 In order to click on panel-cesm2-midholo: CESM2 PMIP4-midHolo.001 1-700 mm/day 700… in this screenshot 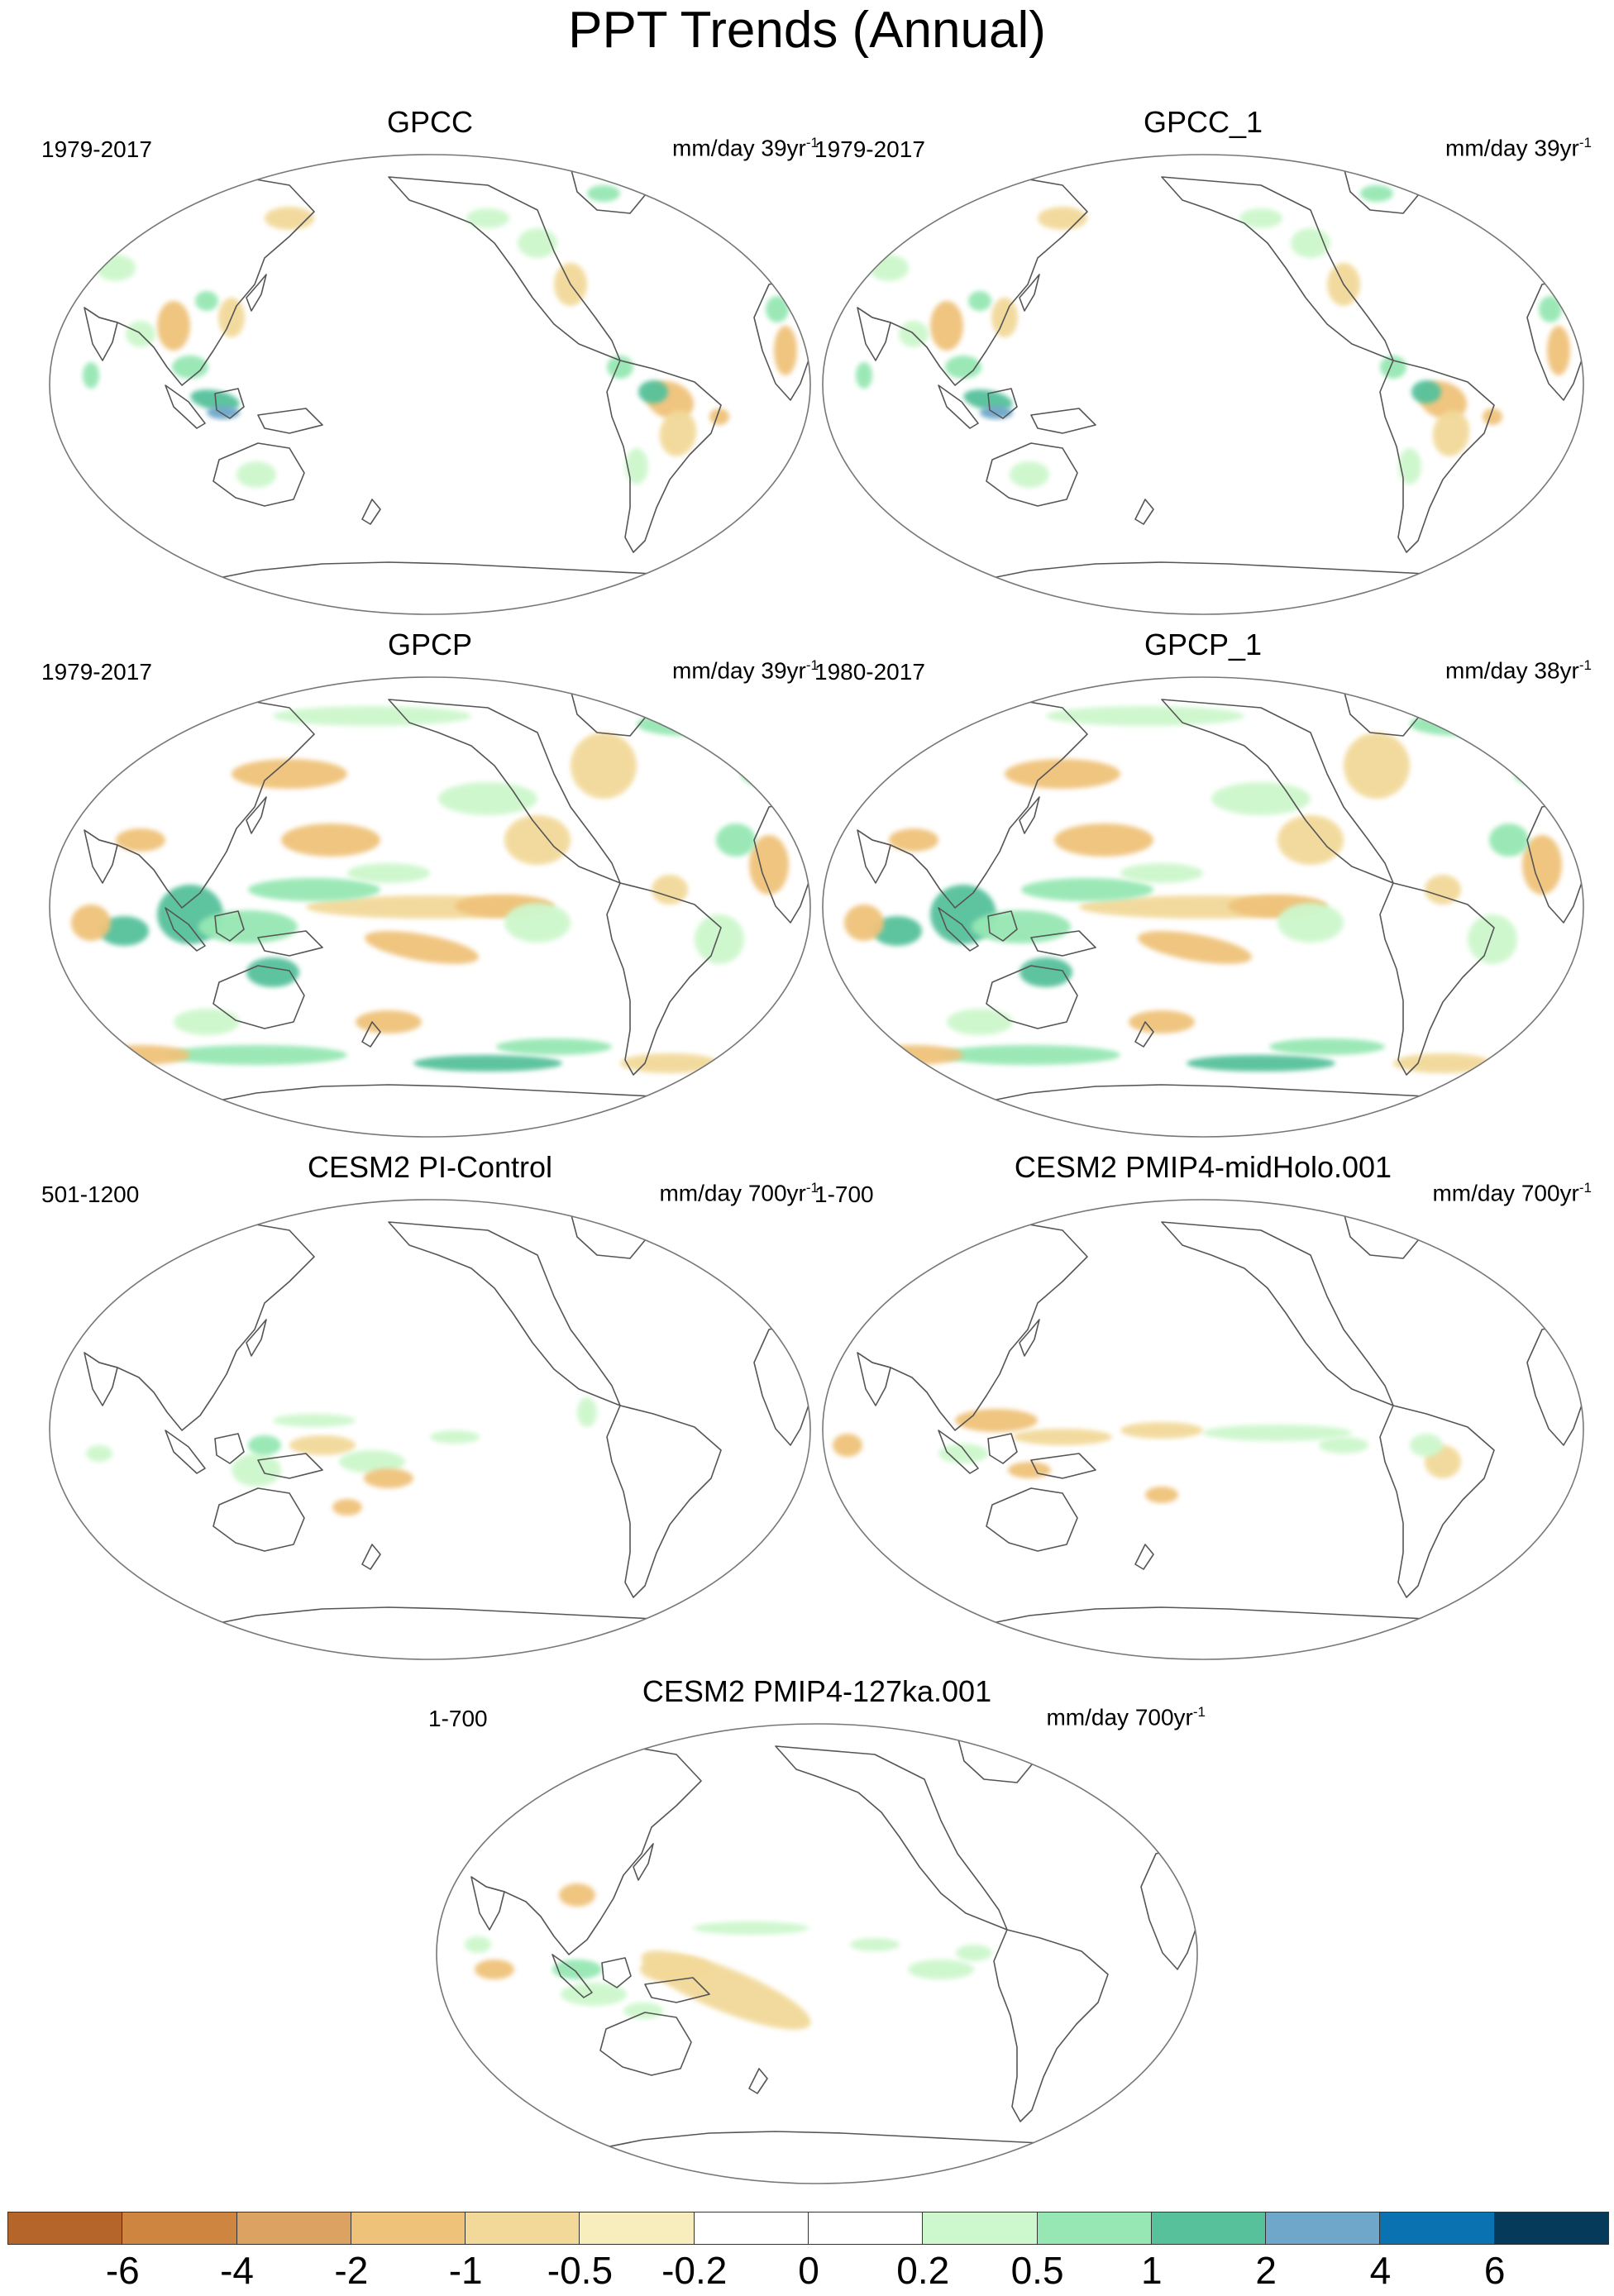, I will do `click(1203, 1405)`.